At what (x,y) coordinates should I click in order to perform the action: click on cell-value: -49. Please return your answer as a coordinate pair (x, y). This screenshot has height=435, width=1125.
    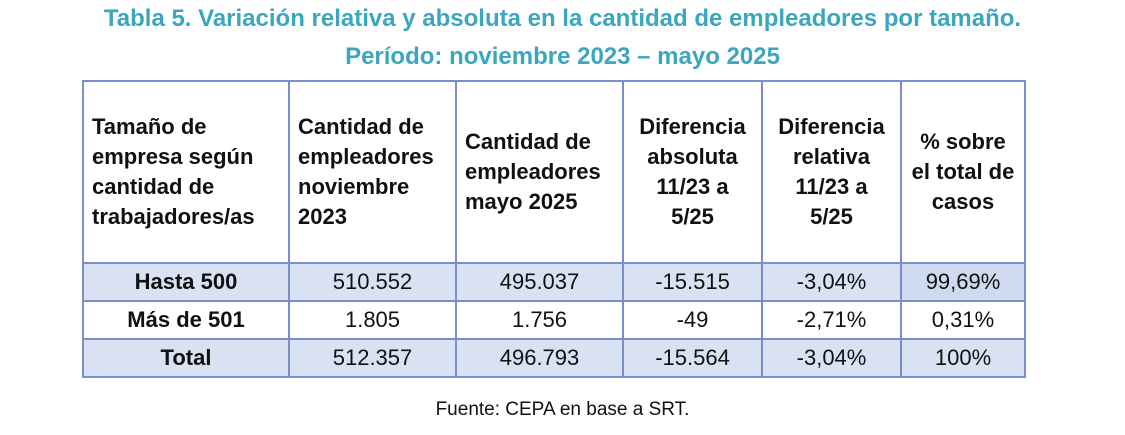
    Looking at the image, I should click on (692, 320).